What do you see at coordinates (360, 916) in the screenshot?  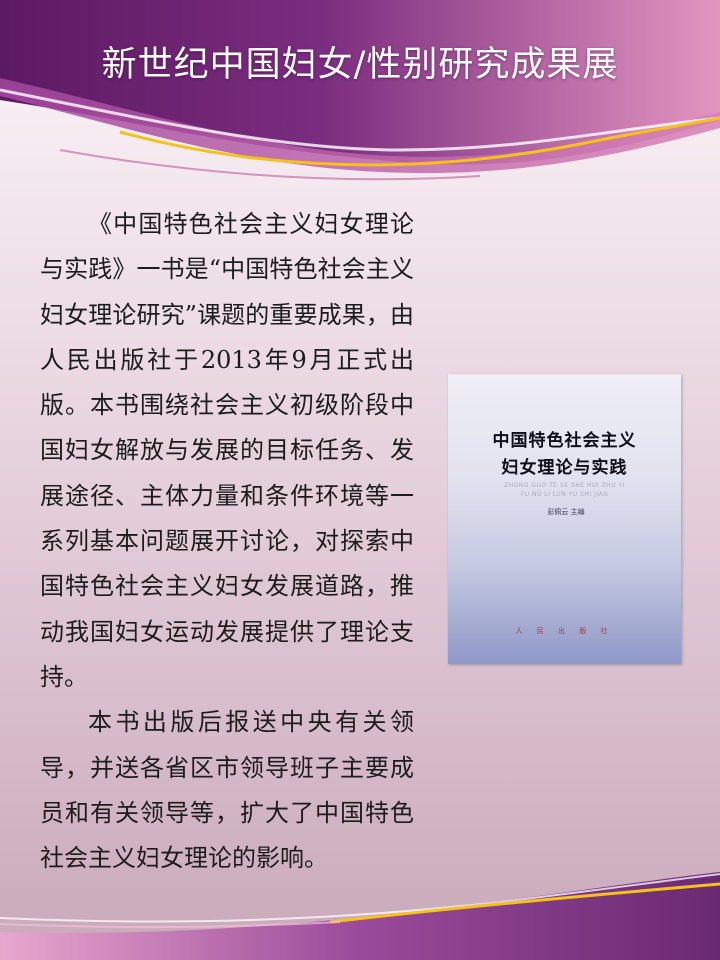 I see `footer-banner` at bounding box center [360, 916].